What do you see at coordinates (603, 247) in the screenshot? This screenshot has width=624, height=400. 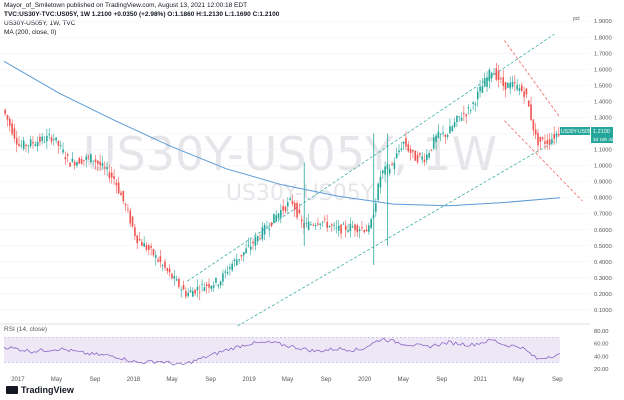 I see `y-tick-label: 0.5000` at bounding box center [603, 247].